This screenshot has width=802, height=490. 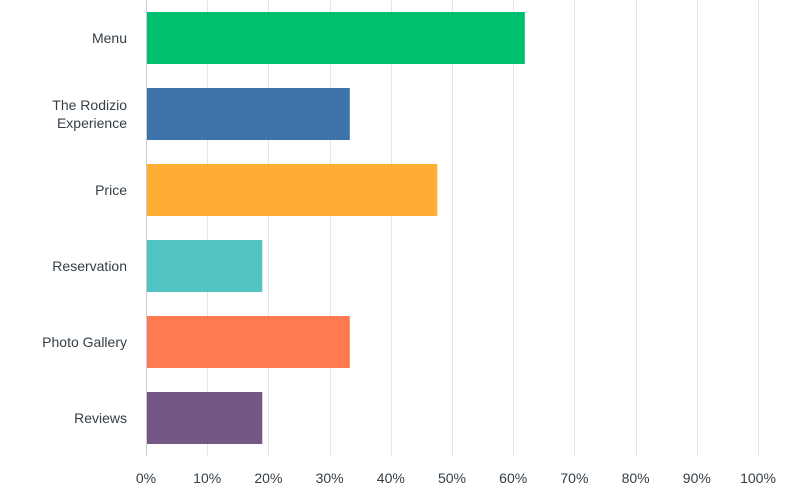 I want to click on x-tick-label: 40%, so click(x=391, y=478).